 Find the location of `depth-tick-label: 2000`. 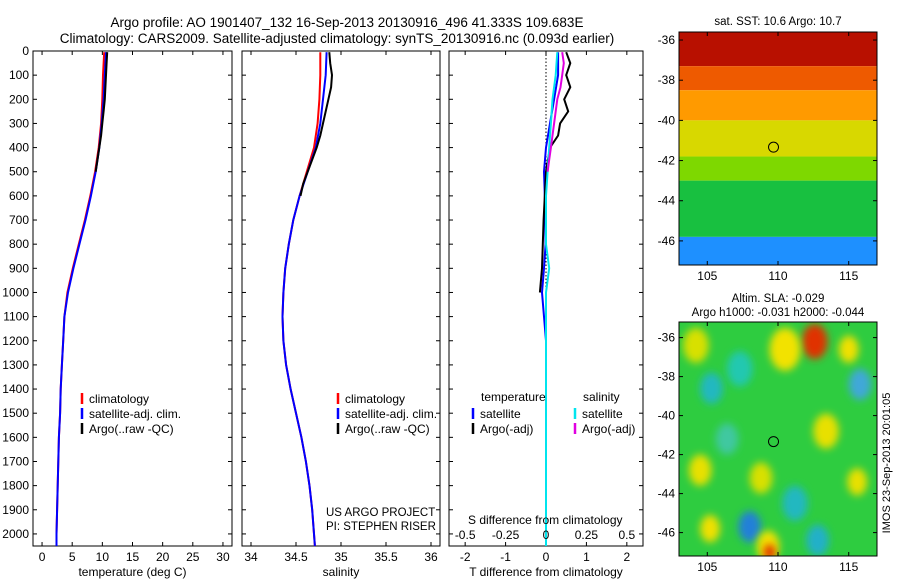

depth-tick-label: 2000 is located at coordinates (15, 534).